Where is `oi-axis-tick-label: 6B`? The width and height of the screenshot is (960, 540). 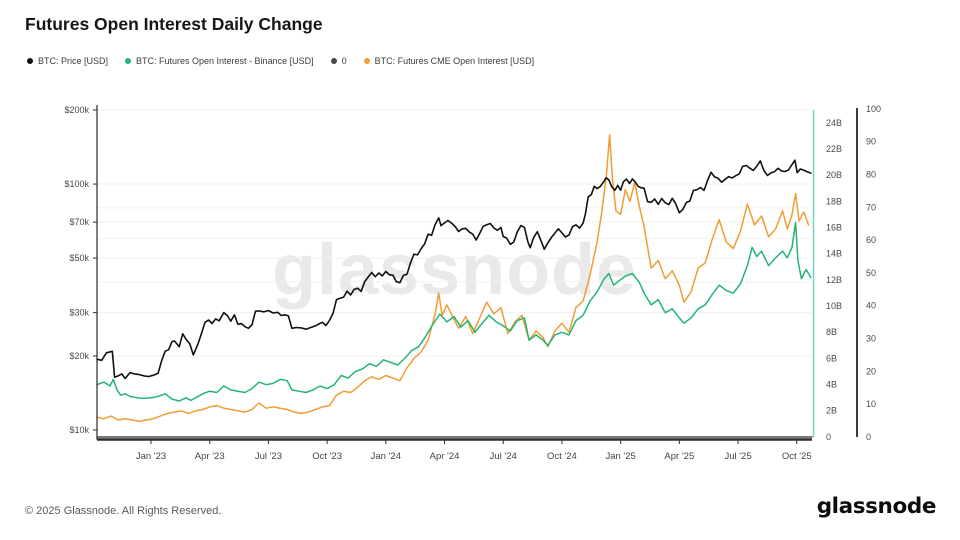
oi-axis-tick-label: 6B is located at coordinates (831, 358).